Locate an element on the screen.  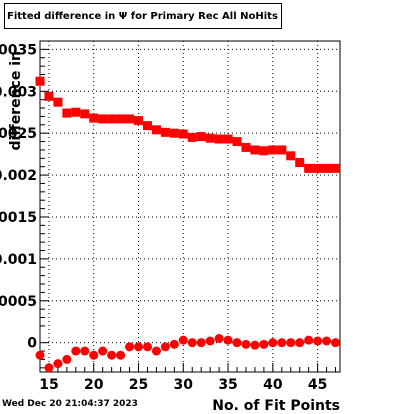
x-tick-label: 45 is located at coordinates (317, 385).